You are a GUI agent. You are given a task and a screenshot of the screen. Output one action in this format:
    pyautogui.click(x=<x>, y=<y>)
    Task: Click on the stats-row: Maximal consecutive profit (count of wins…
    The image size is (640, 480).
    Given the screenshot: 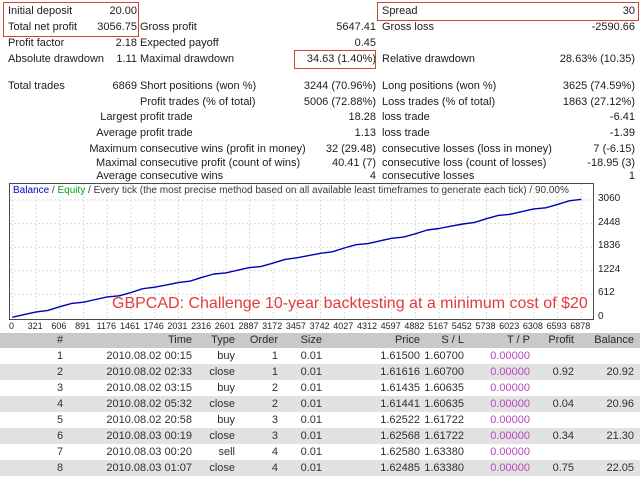 What is the action you would take?
    pyautogui.click(x=320, y=163)
    